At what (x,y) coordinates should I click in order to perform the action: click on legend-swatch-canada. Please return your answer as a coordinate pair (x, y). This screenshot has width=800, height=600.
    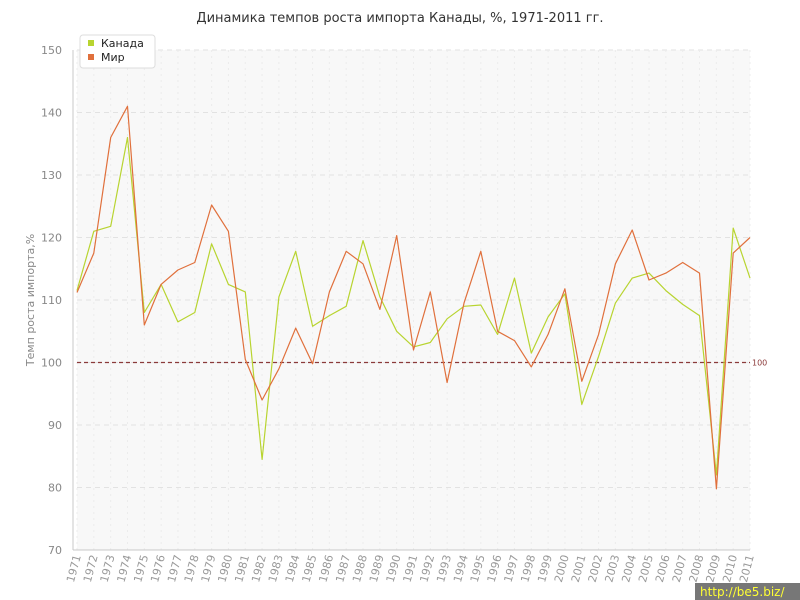
    Looking at the image, I should click on (91, 43).